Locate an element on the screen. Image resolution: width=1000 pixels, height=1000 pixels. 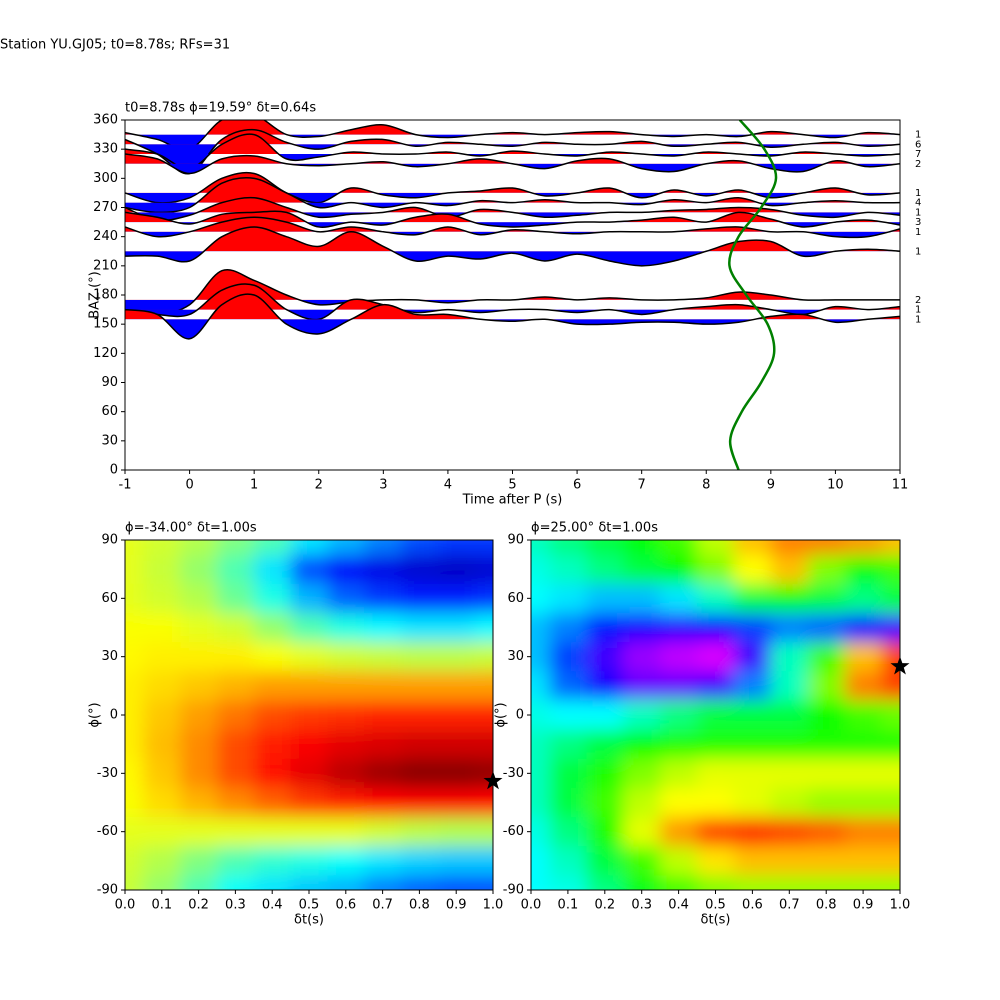
y-tick-label: -30 is located at coordinates (513, 773).